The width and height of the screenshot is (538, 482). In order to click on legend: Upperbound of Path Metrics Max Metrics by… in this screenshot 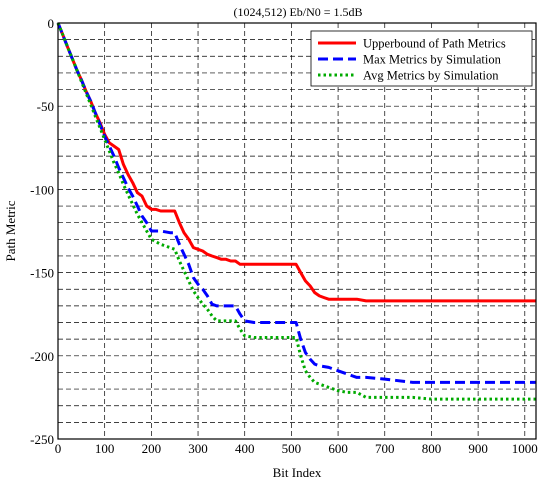, I will do `click(421, 58)`.